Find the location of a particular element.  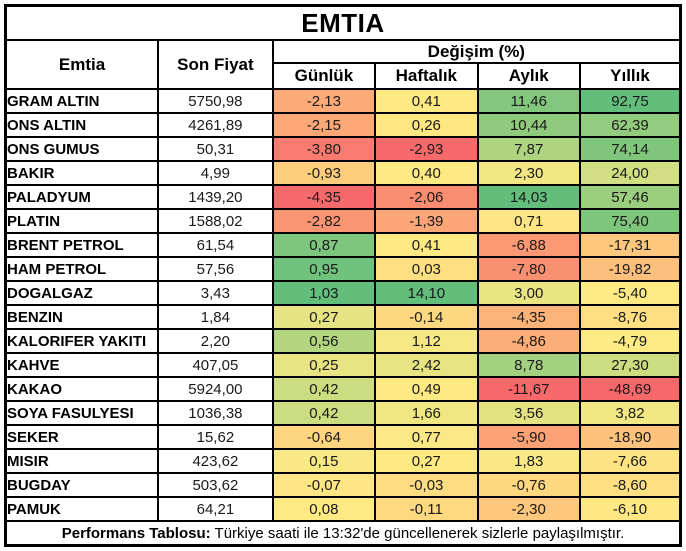

change-cell-weekly: -0,03 is located at coordinates (426, 485).